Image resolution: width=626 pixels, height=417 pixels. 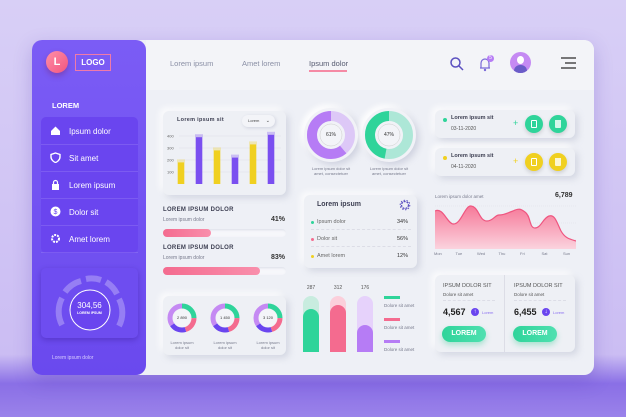 I want to click on tab-0: Lorem ipsum, so click(x=192, y=63).